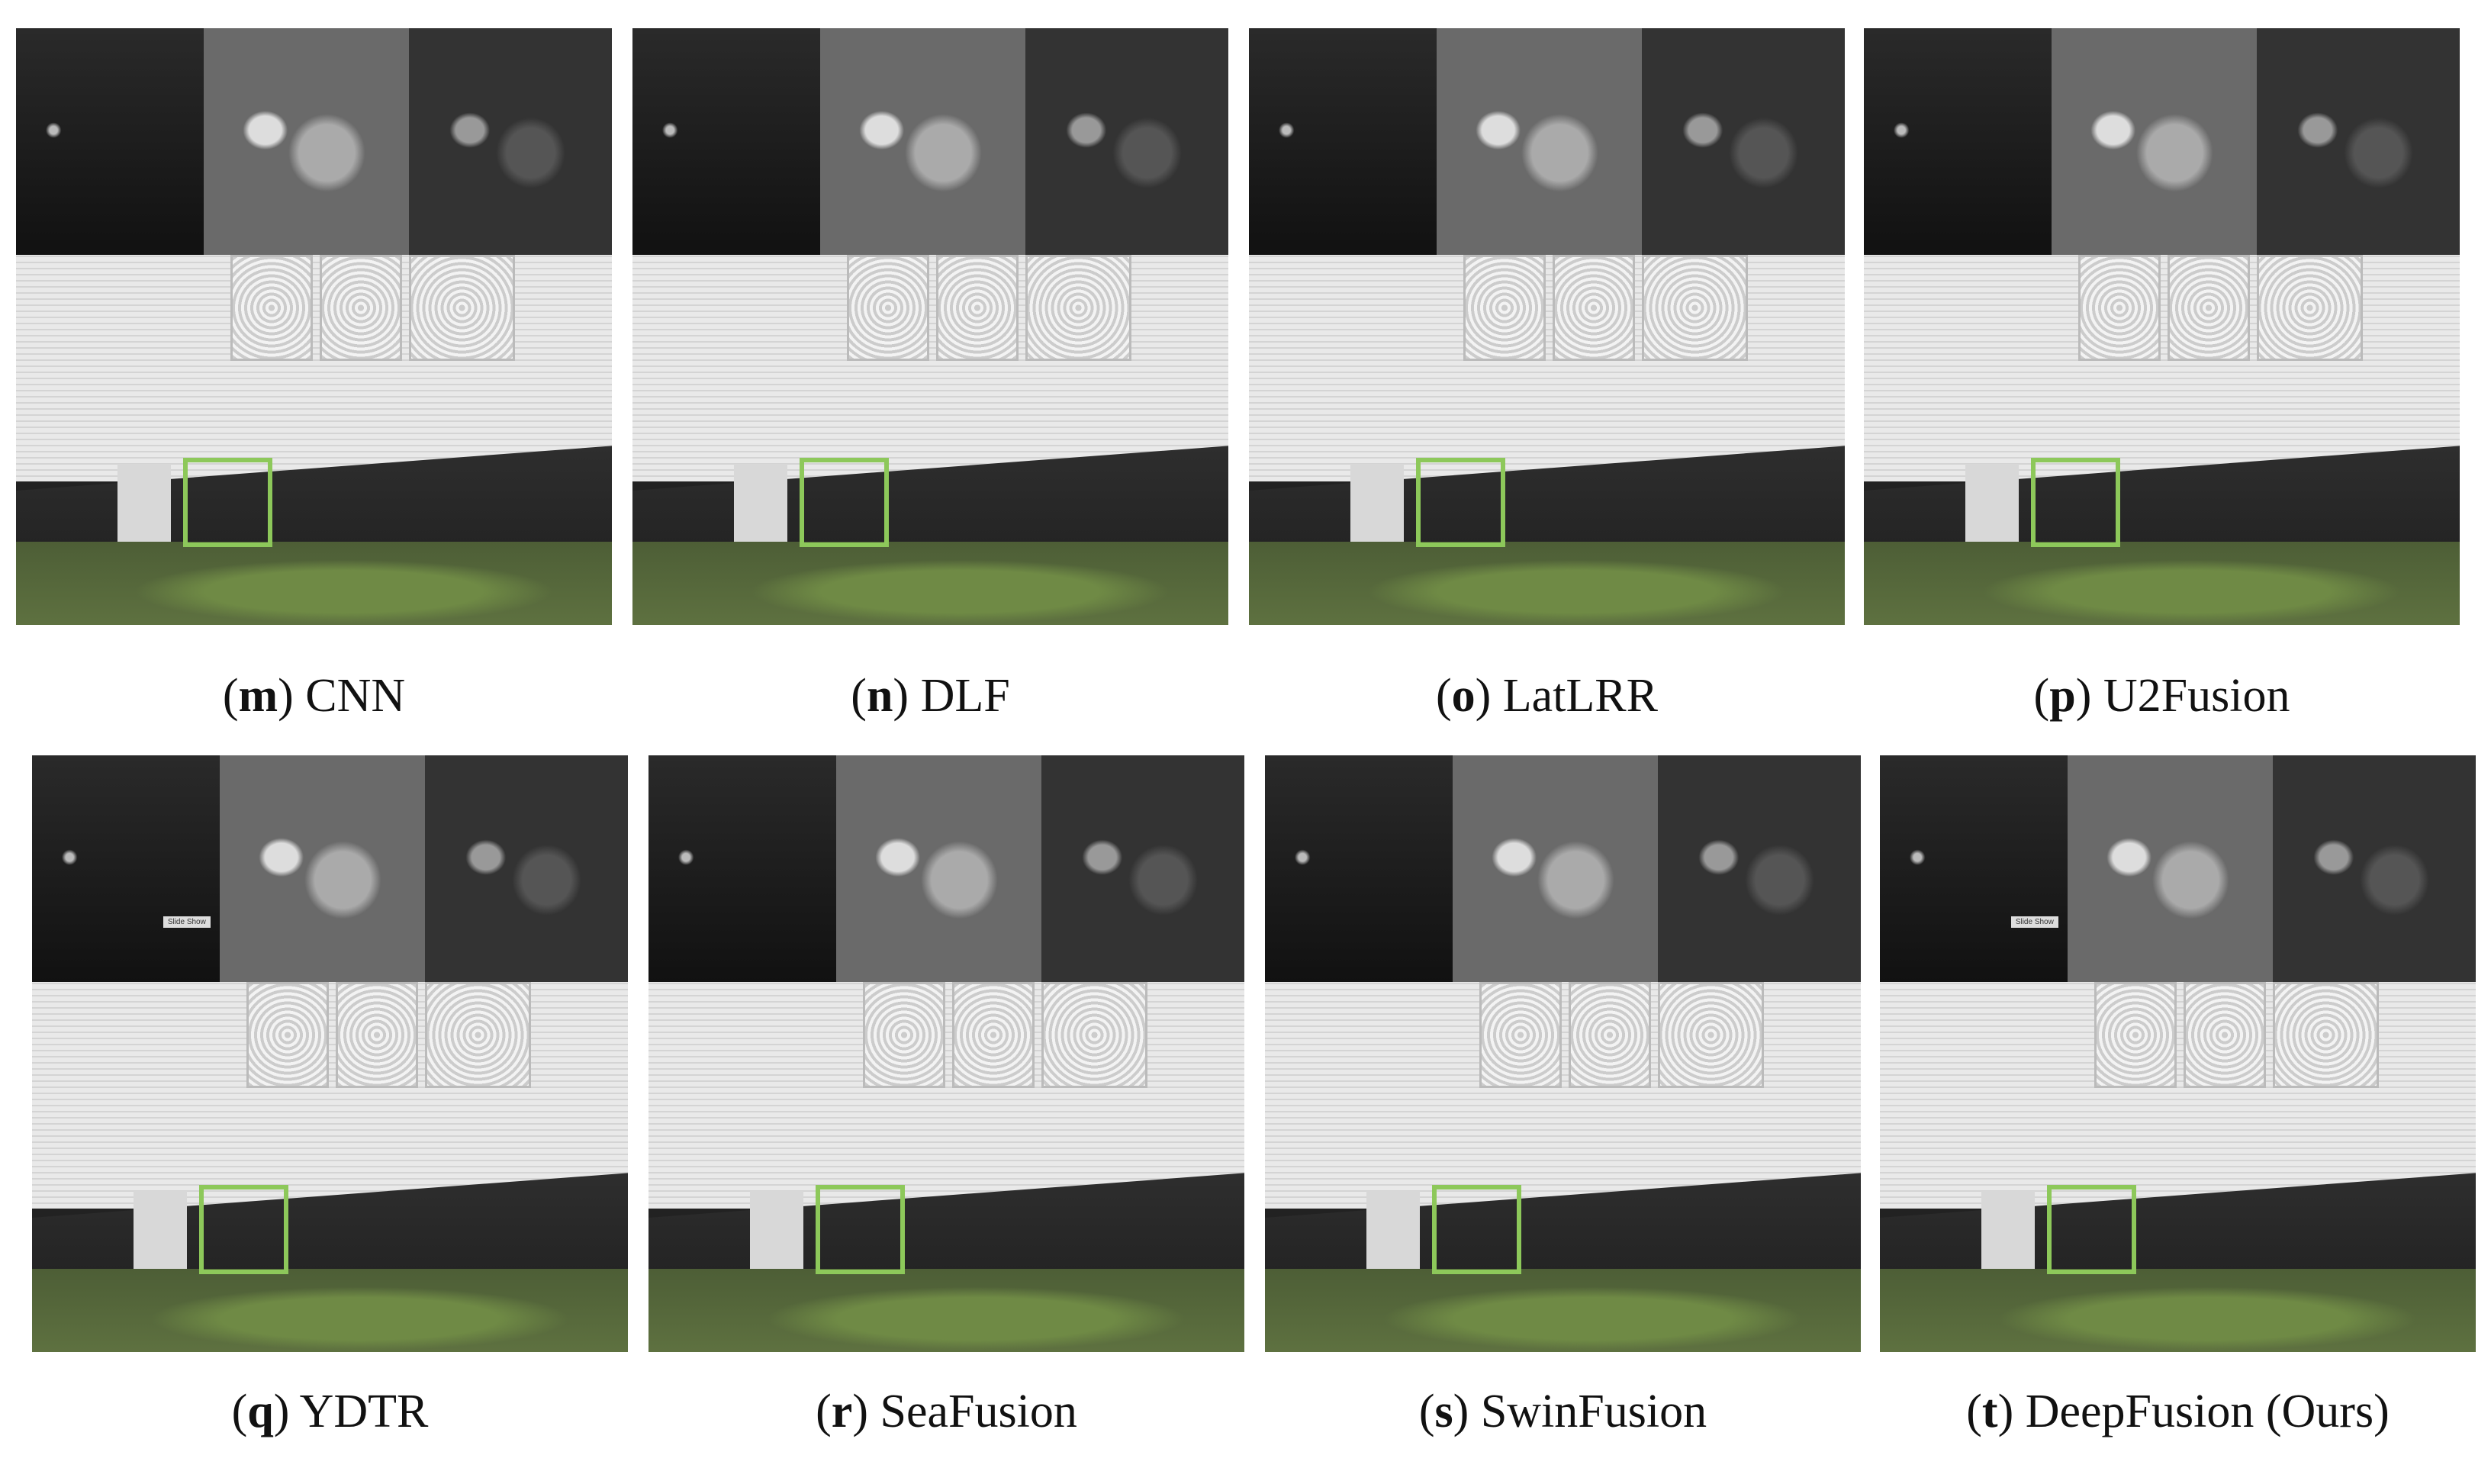 This screenshot has height=1484, width=2491. Describe the element at coordinates (1580, 696) in the screenshot. I see `method-name: LatLRR` at that location.